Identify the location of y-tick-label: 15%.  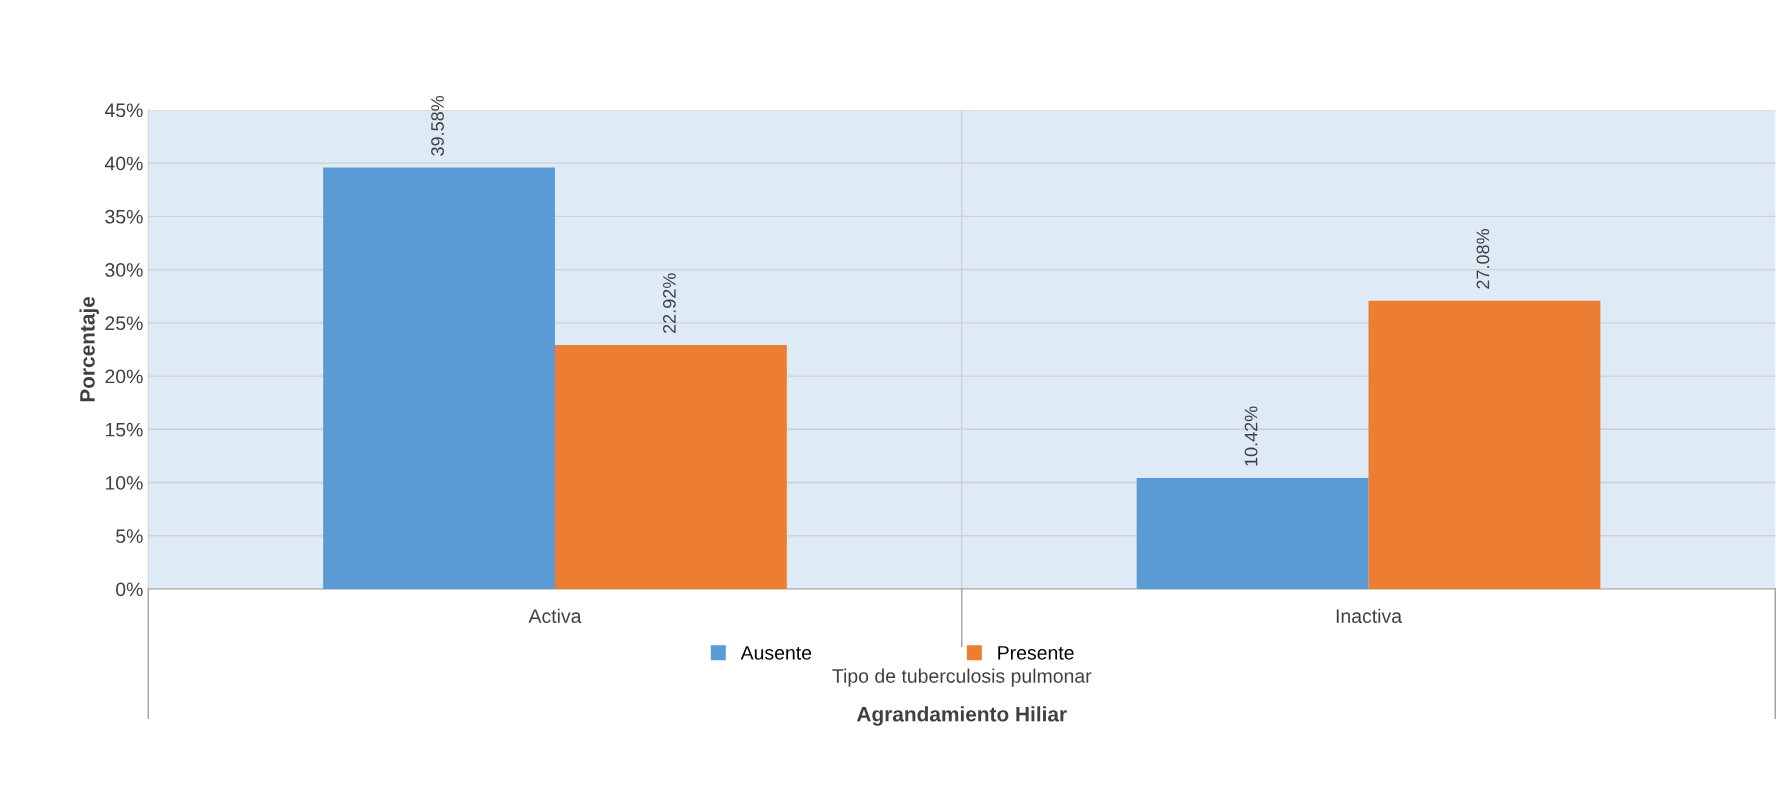
(124, 429).